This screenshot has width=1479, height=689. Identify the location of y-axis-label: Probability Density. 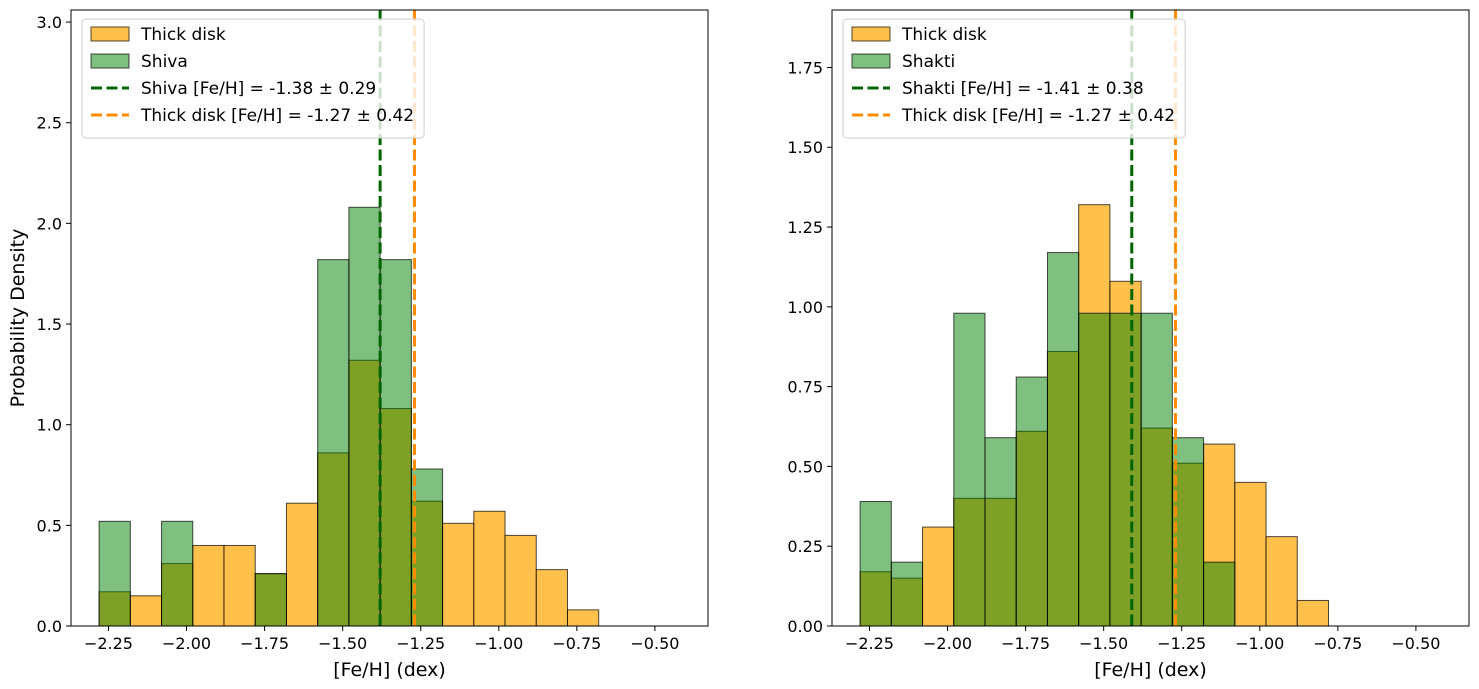
(18, 318).